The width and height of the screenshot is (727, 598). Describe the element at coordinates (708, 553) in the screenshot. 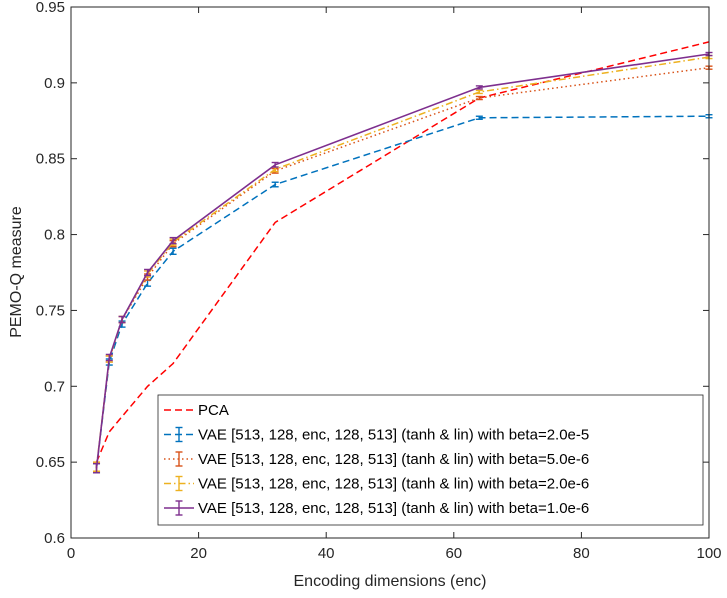

I see `x-tick-label: 100` at that location.